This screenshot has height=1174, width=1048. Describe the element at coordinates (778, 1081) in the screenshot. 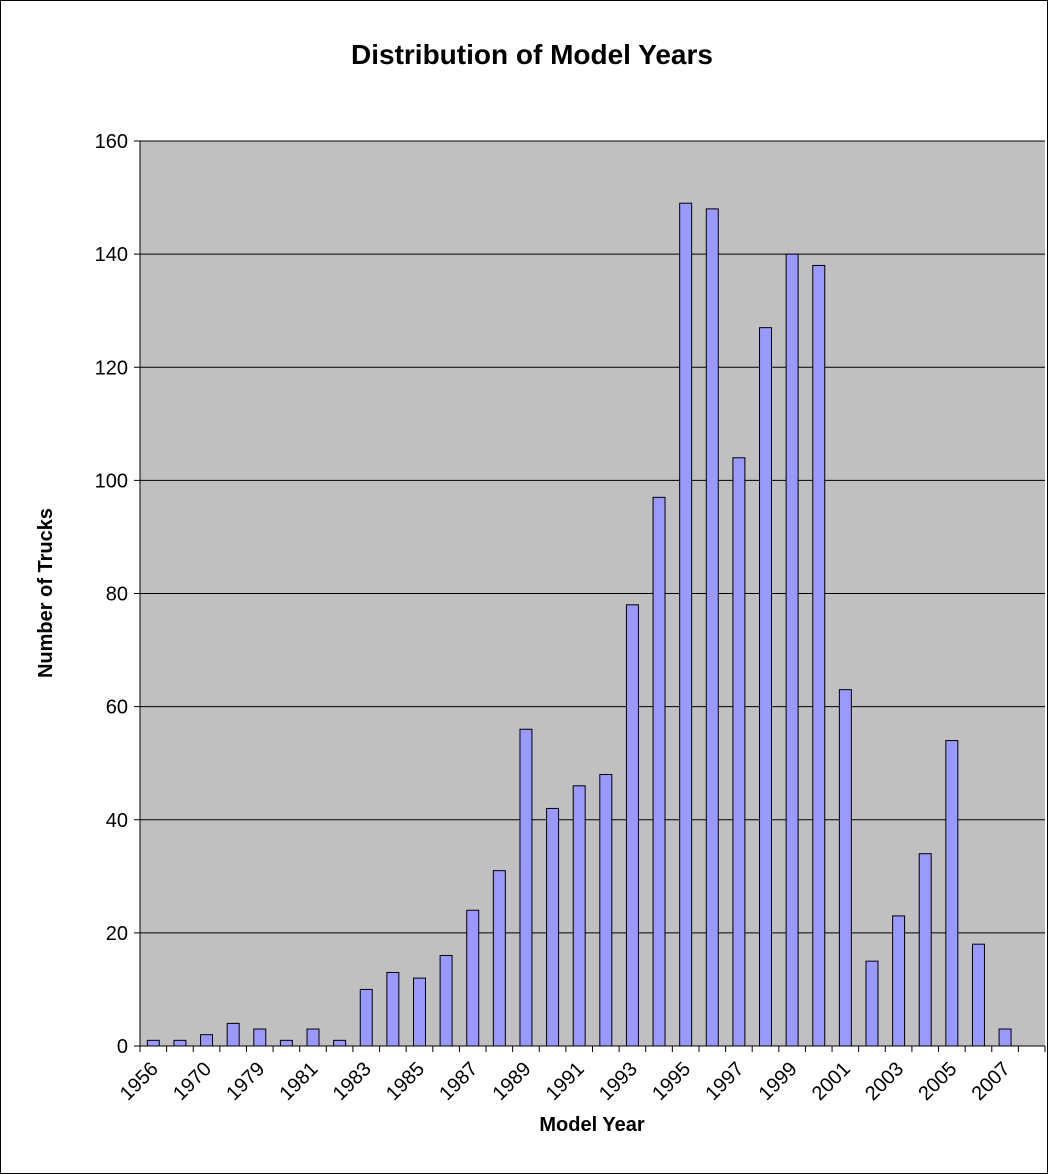

I see `x-tick-label: 1999` at that location.